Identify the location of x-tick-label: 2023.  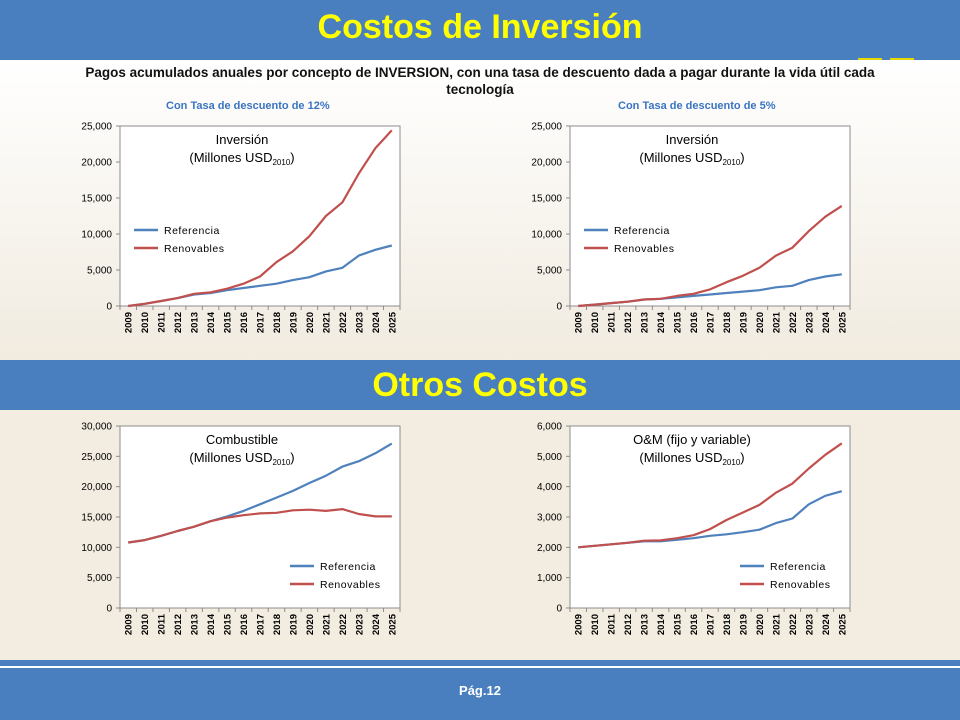
(359, 322).